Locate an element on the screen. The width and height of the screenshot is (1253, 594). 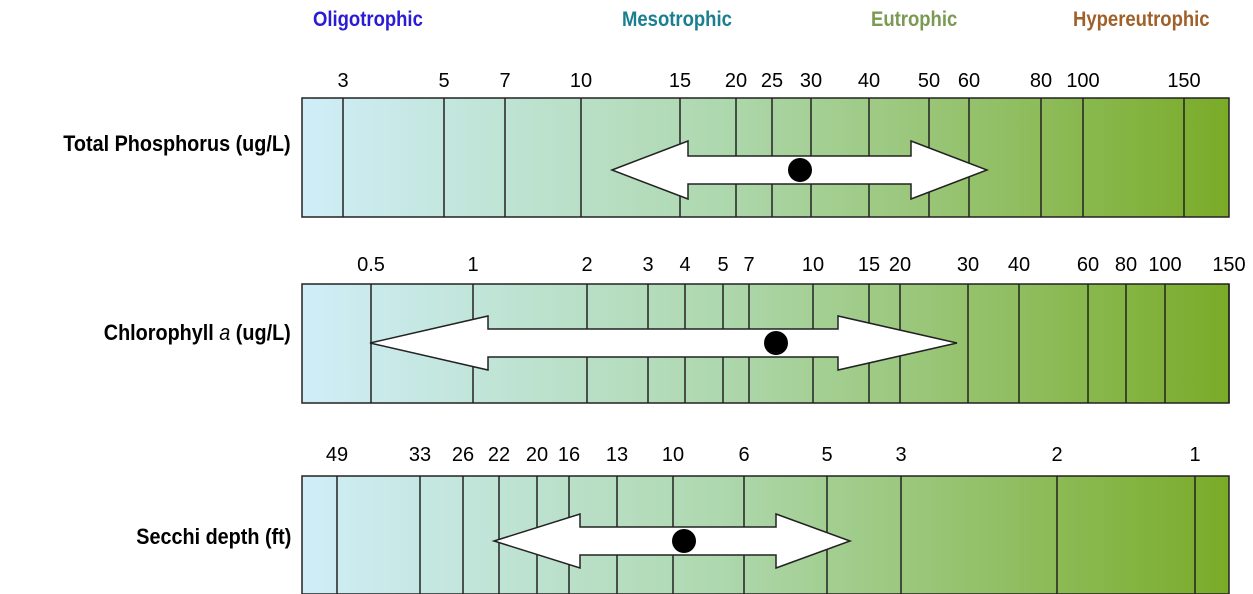
row-label-text: Chlorophyll is located at coordinates (161, 332).